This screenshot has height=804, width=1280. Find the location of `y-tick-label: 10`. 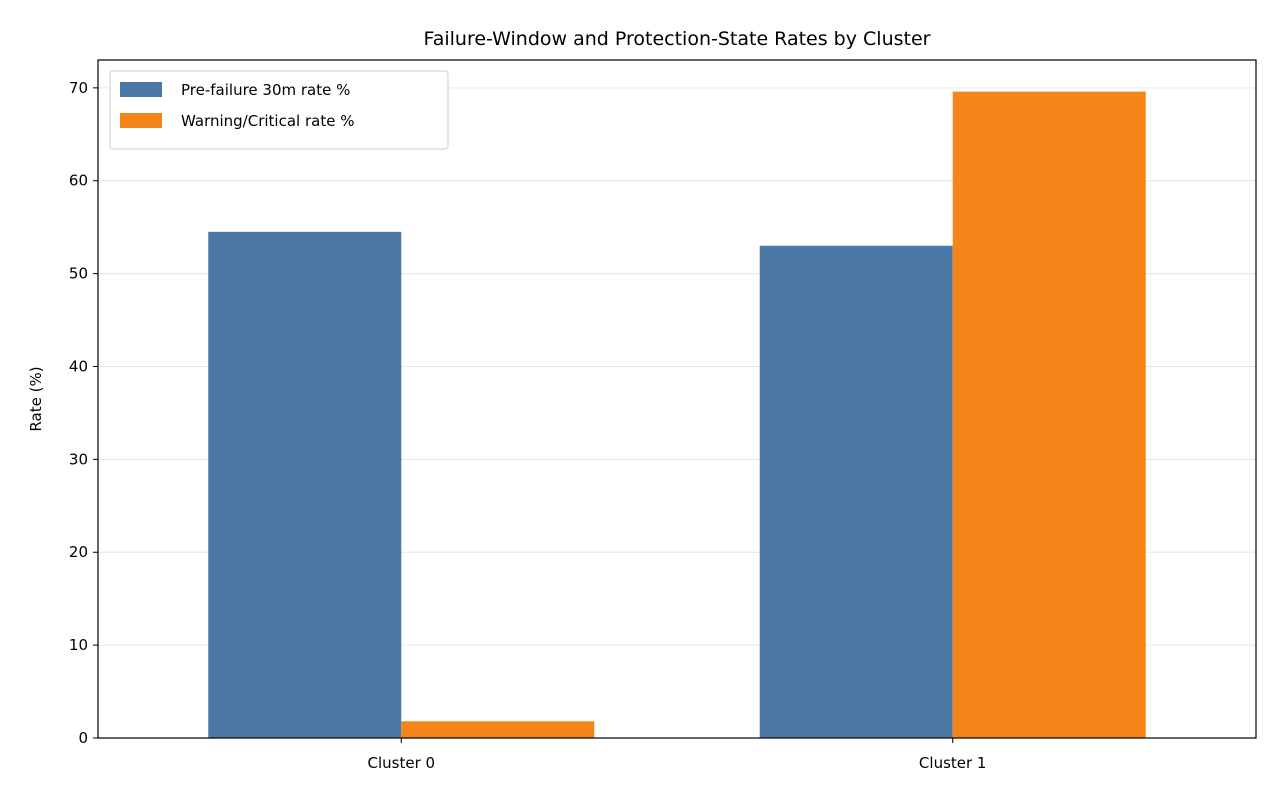

y-tick-label: 10 is located at coordinates (78, 645).